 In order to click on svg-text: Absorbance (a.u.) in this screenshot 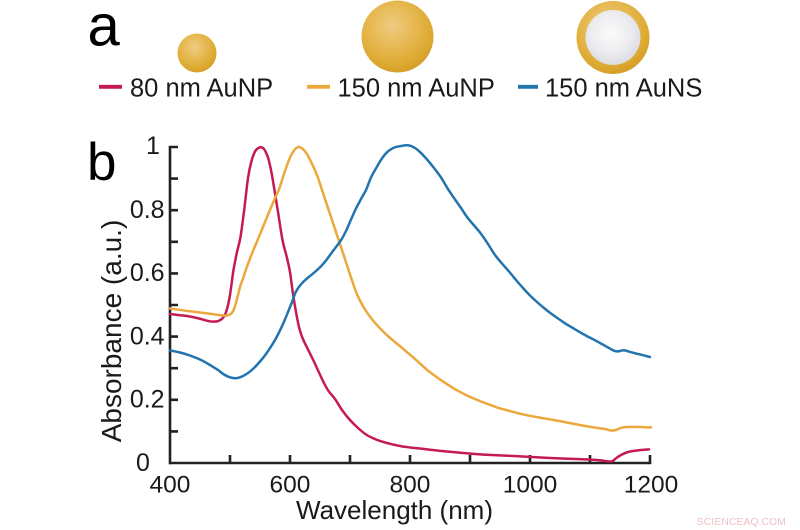, I will do `click(111, 331)`.